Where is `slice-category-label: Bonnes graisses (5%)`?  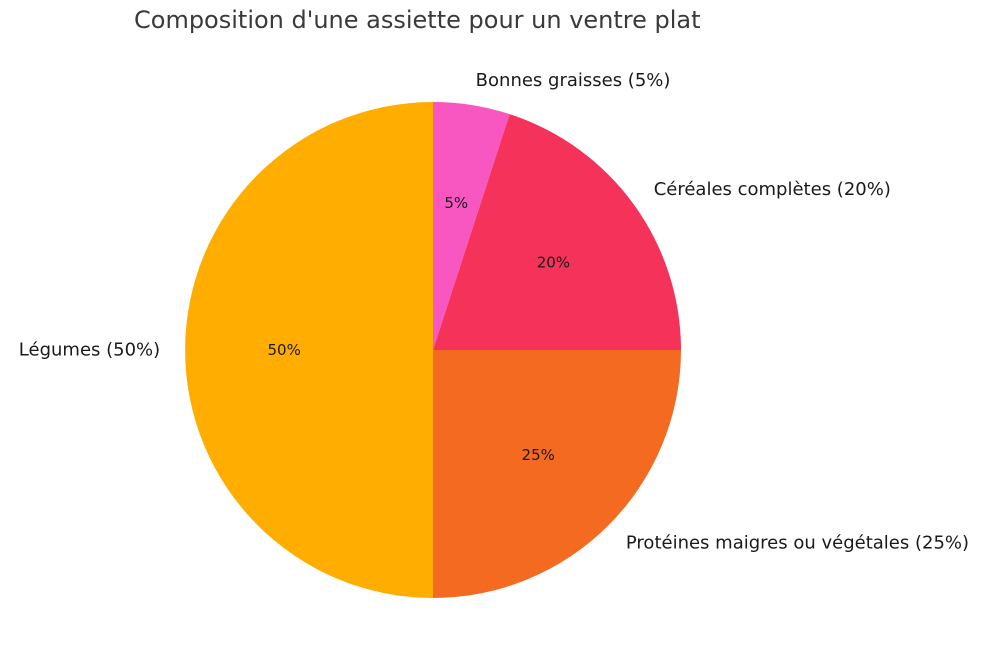
slice-category-label: Bonnes graisses (5%) is located at coordinates (573, 80).